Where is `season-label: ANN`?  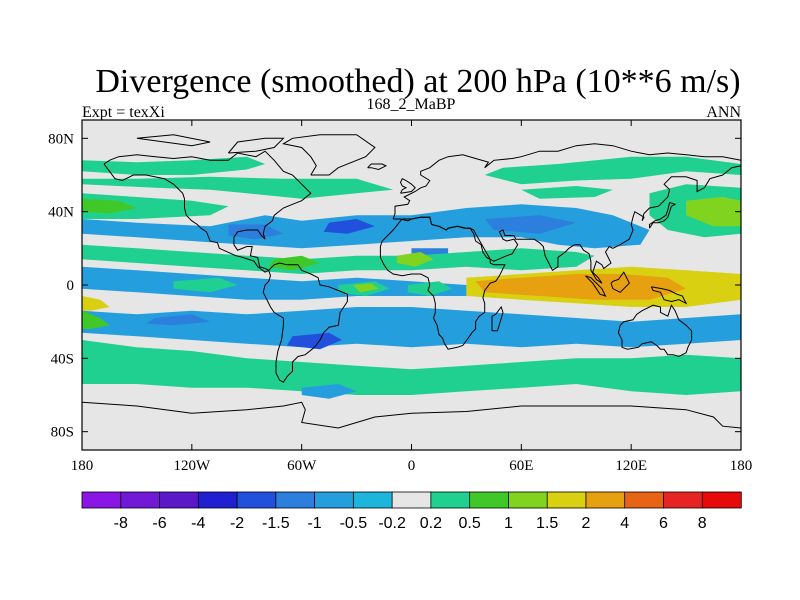
season-label: ANN is located at coordinates (723, 112).